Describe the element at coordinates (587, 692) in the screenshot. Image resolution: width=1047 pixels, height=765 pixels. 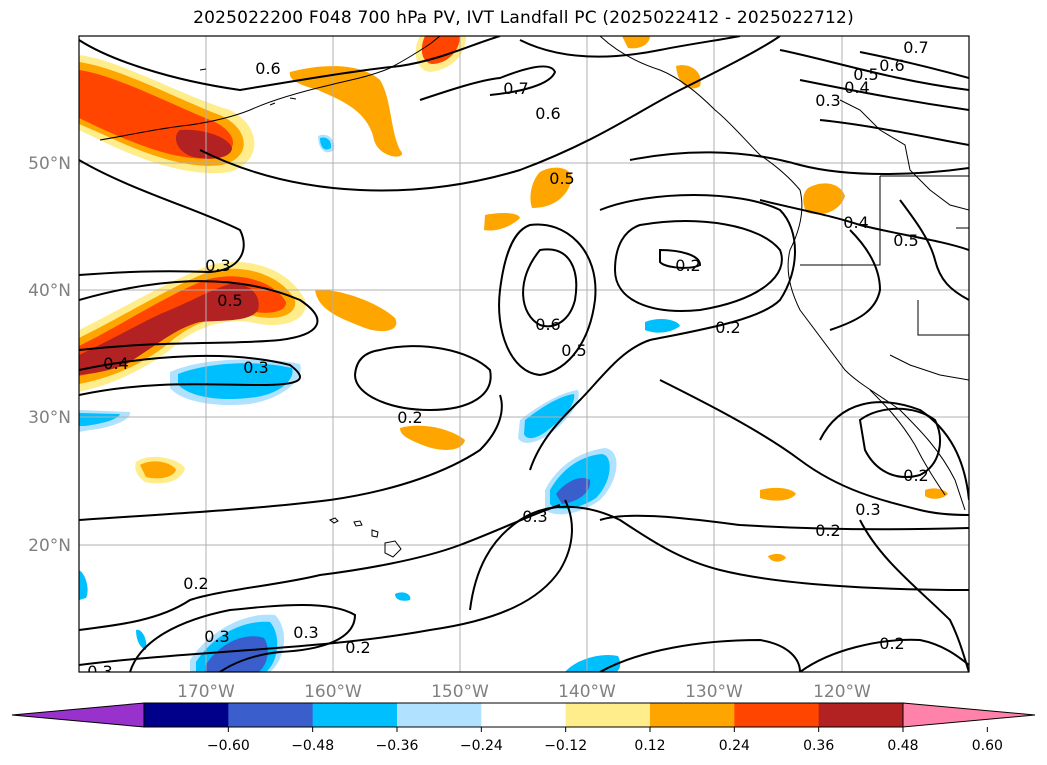
I see `lon-label-140w: 140°W` at that location.